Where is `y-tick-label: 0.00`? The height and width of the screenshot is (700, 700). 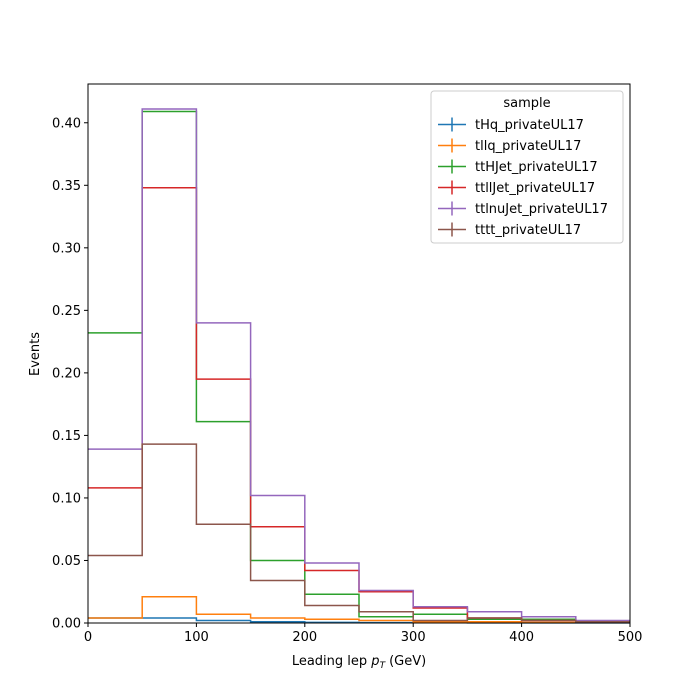
y-tick-label: 0.00 is located at coordinates (66, 624).